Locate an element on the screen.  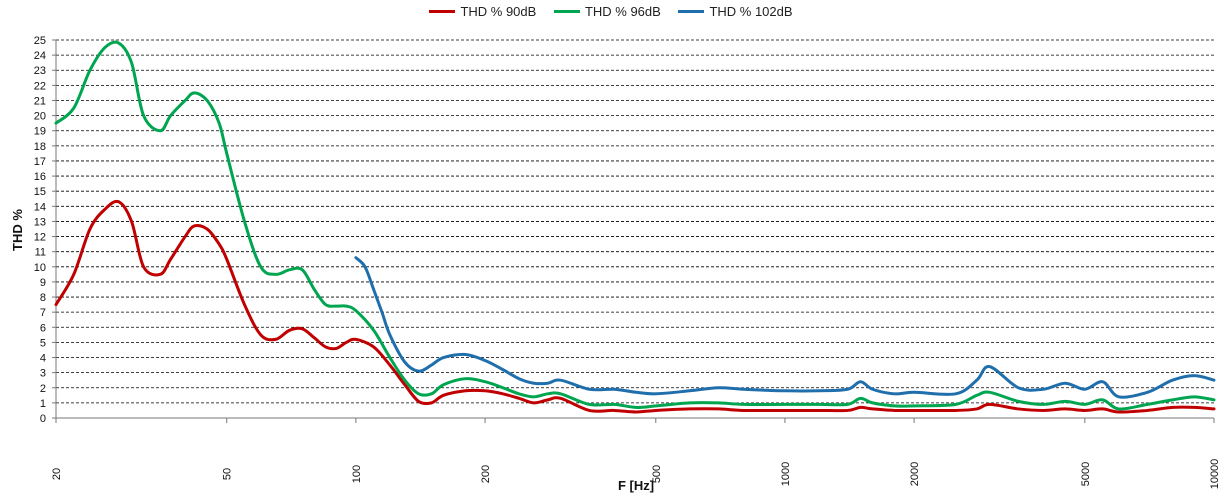
y-tick-label-3: 3 is located at coordinates (43, 374).